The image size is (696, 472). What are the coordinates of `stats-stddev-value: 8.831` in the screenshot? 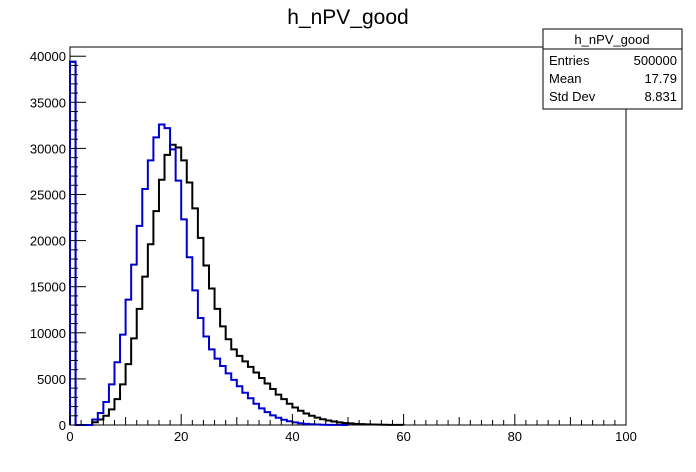 It's located at (660, 96).